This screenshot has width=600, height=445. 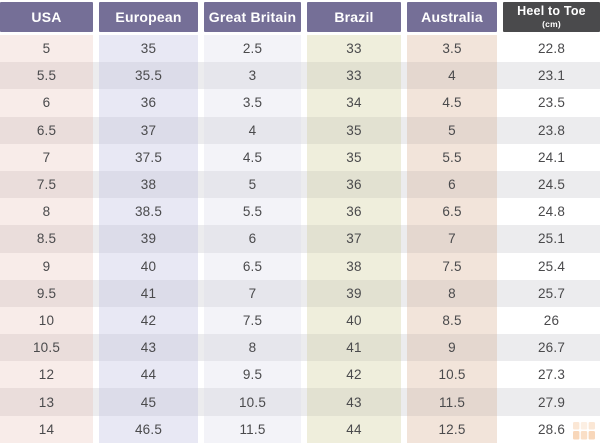 I want to click on table-row: 6 36 3.5 34 4.5 23.5, so click(x=300, y=103).